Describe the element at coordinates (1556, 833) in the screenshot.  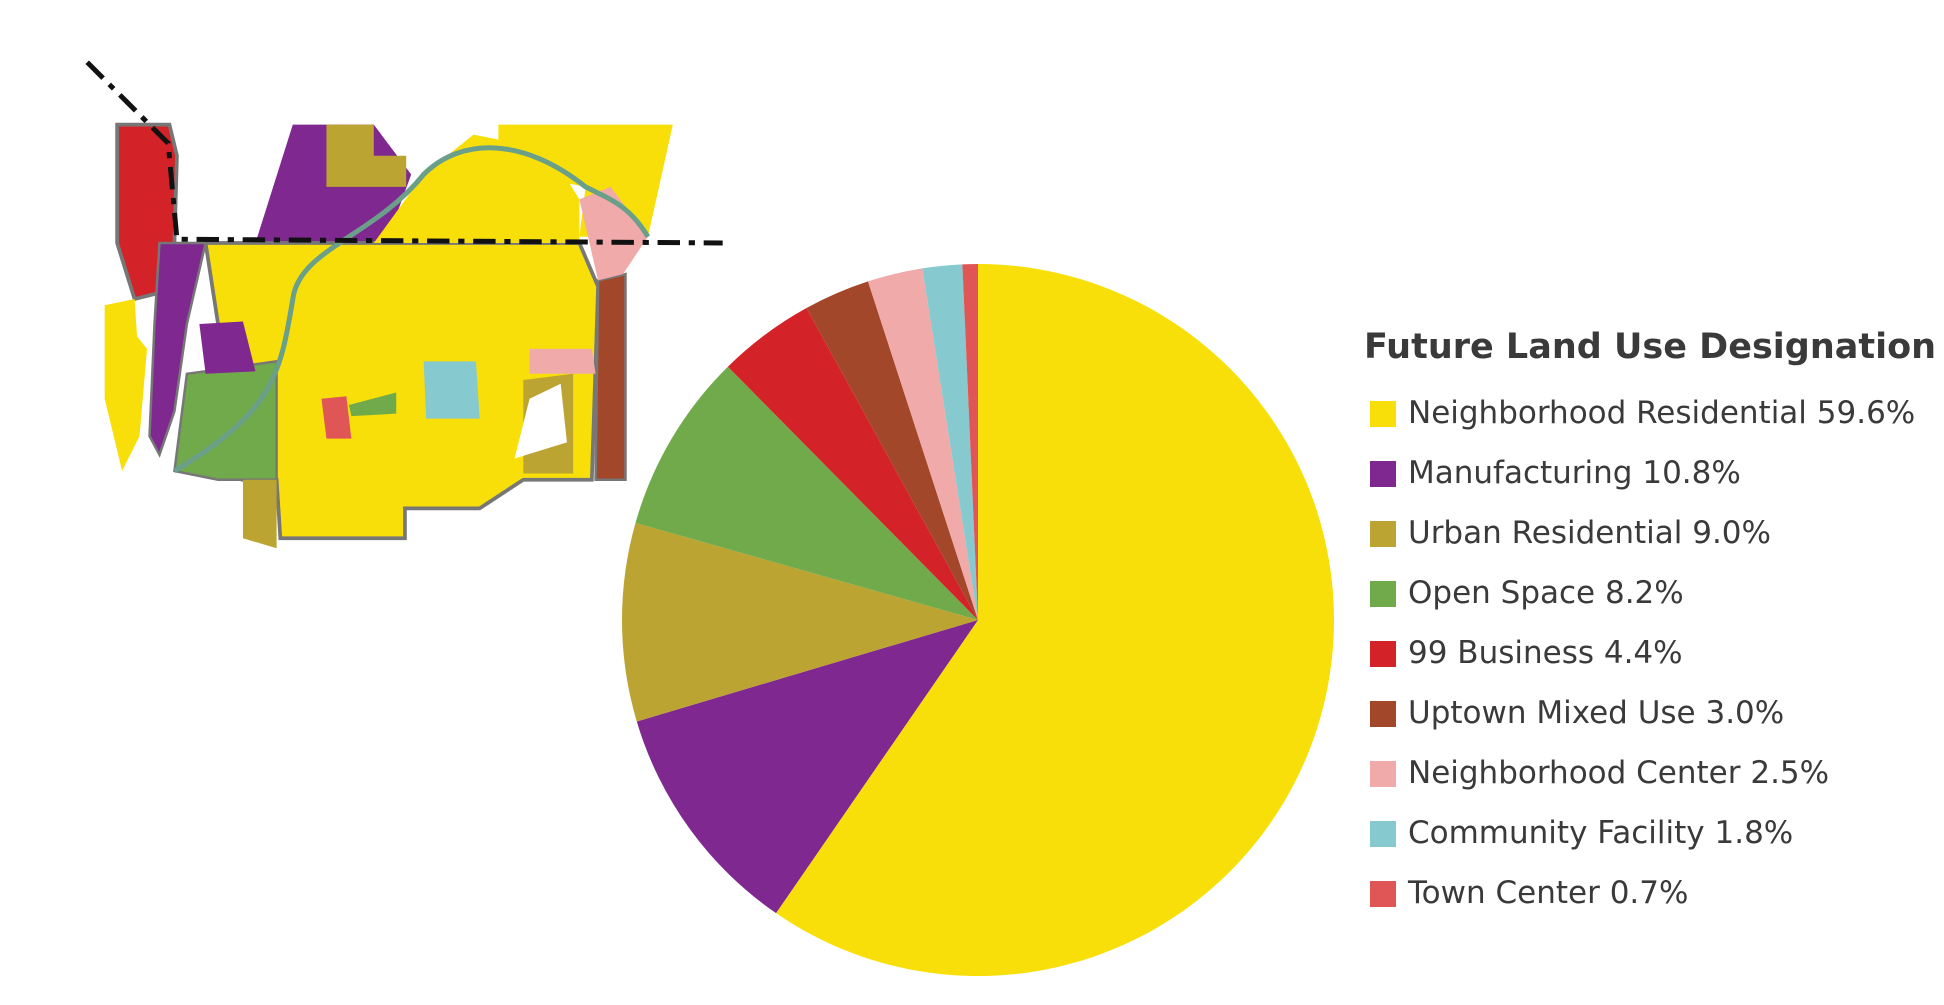
I see `legend-name: Community Facility` at that location.